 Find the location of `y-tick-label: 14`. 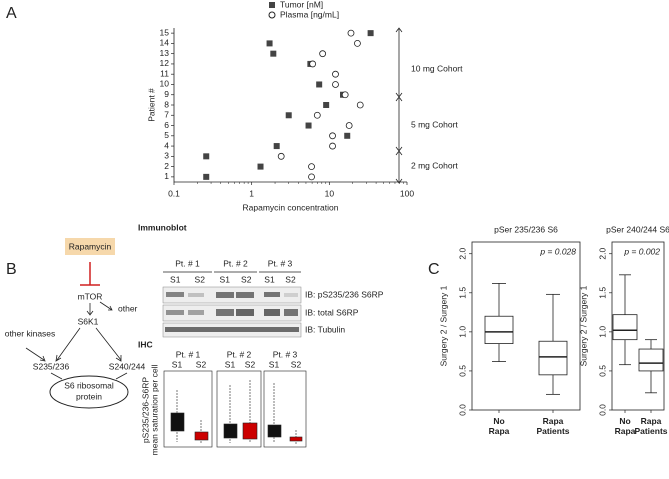

y-tick-label: 14 is located at coordinates (165, 43).